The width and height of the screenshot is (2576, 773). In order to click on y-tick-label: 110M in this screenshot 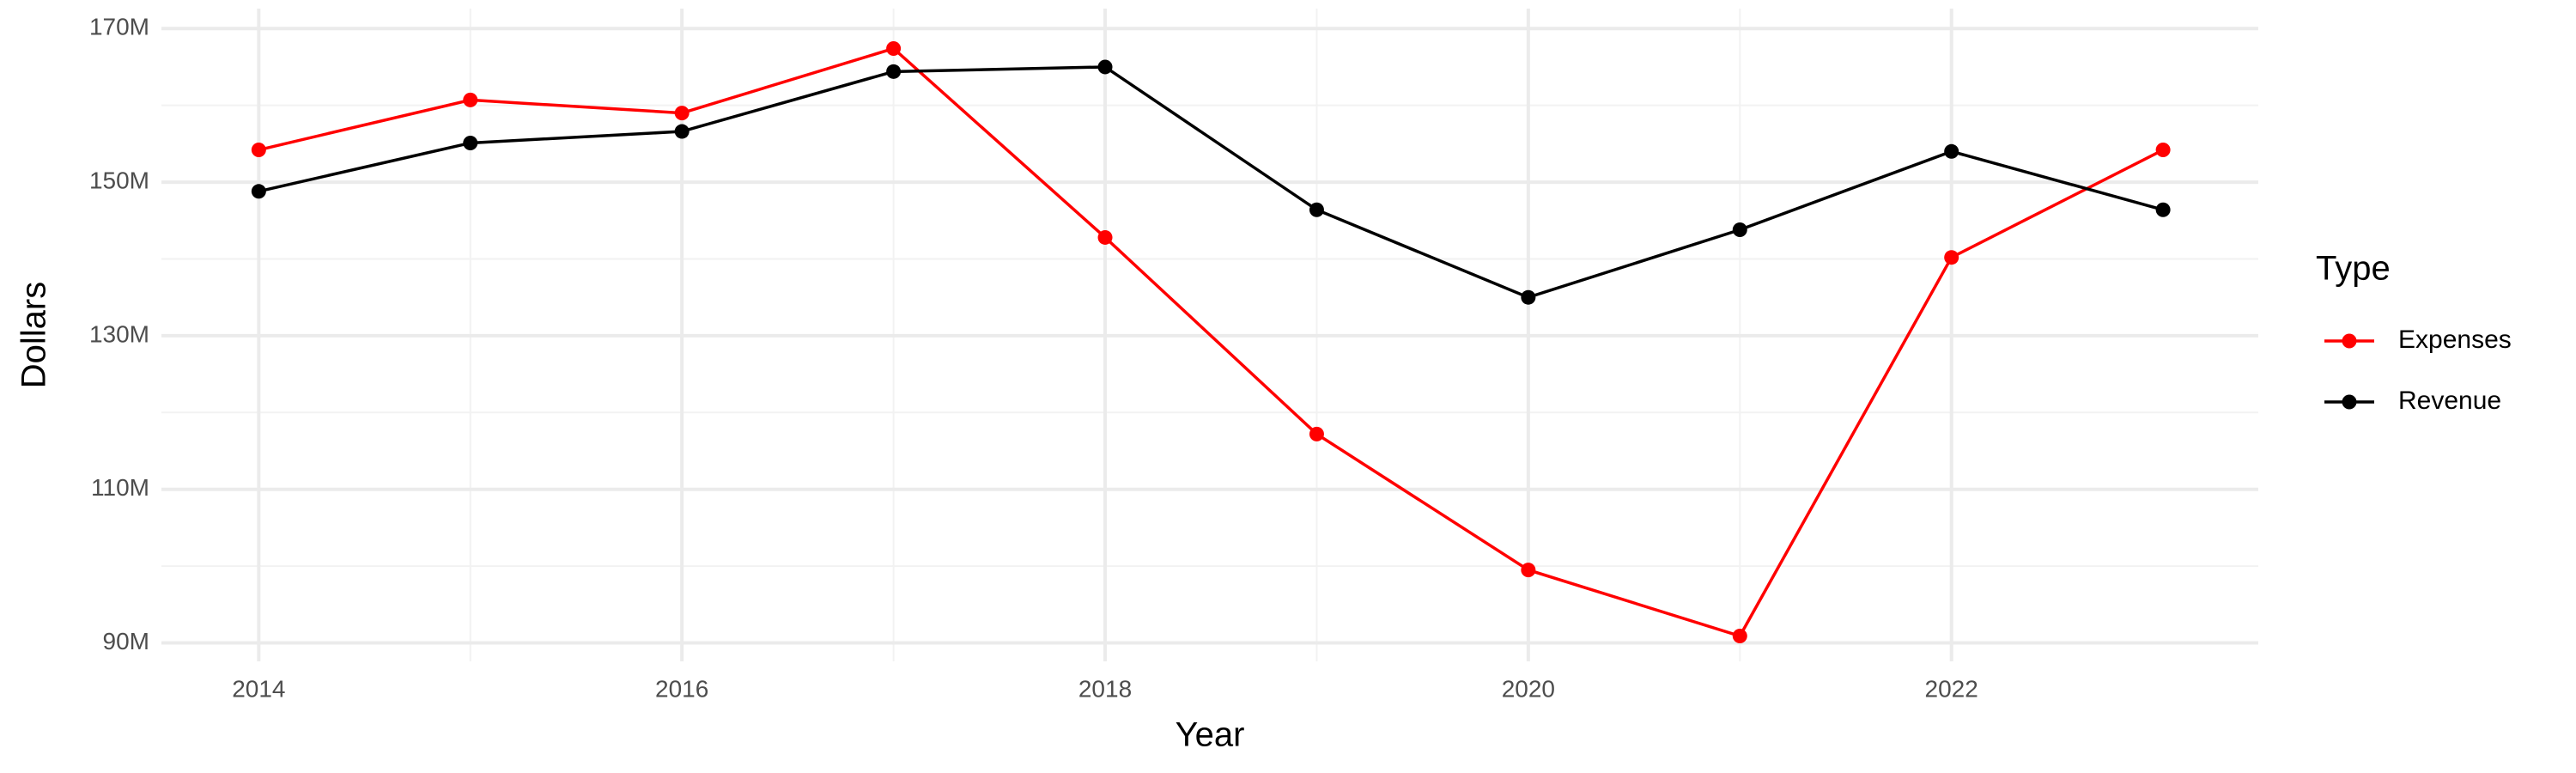, I will do `click(120, 488)`.